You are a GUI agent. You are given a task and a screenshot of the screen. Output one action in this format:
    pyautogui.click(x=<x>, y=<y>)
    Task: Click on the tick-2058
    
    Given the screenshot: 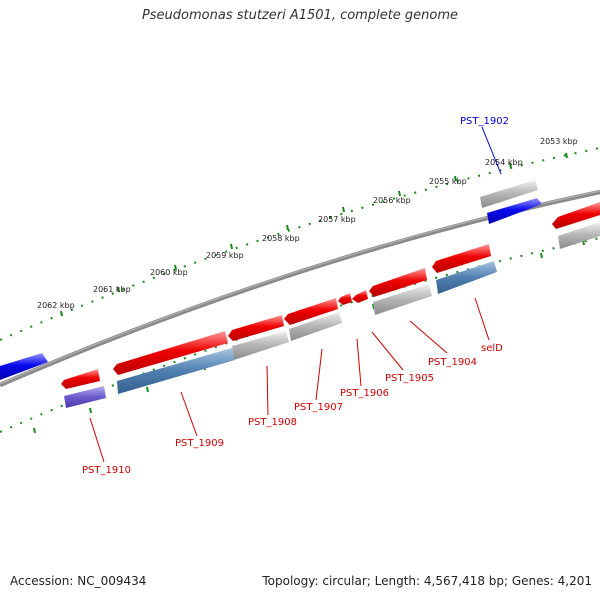 What is the action you would take?
    pyautogui.click(x=287, y=227)
    